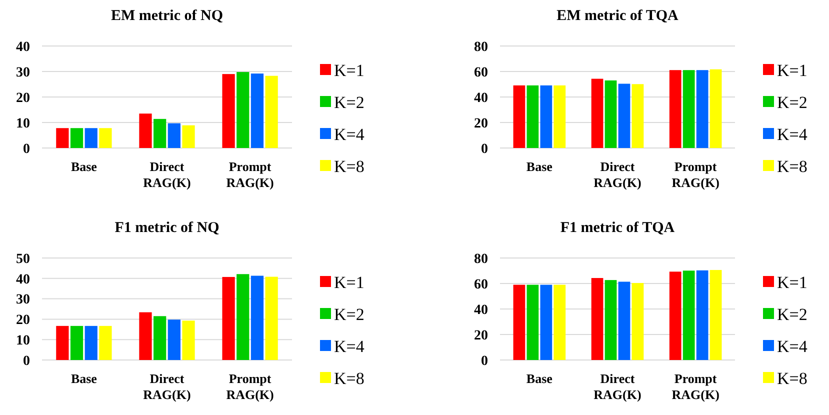 The height and width of the screenshot is (415, 829). What do you see at coordinates (167, 228) in the screenshot?
I see `chart-title: F1 metric of NQ` at bounding box center [167, 228].